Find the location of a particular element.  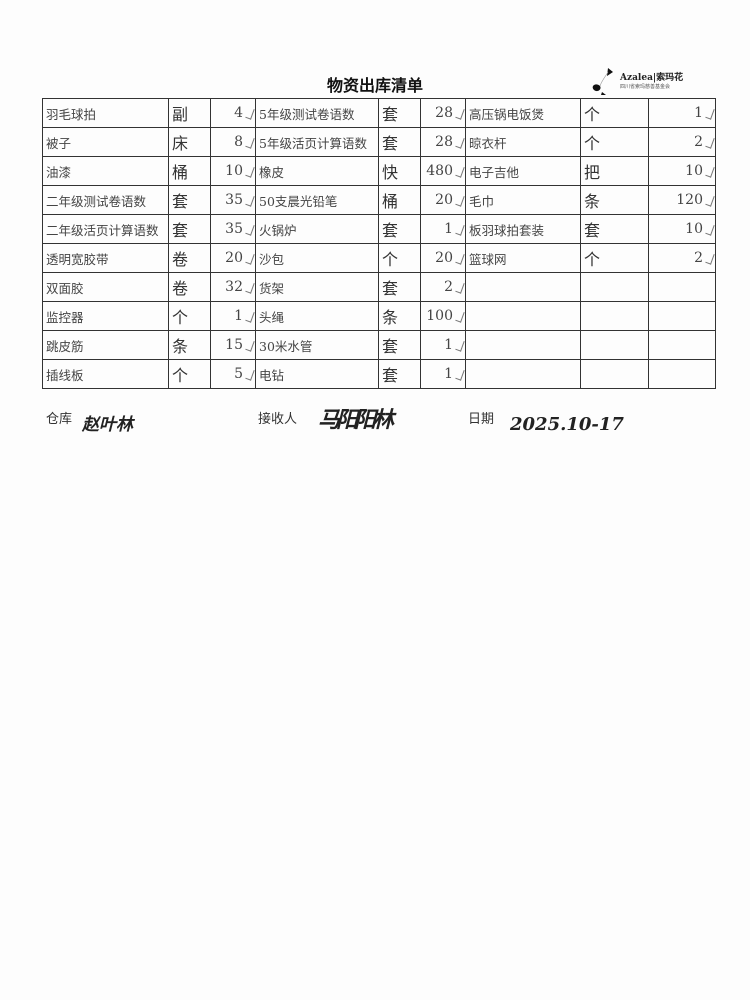

warehouse-label: 仓库 is located at coordinates (59, 419).